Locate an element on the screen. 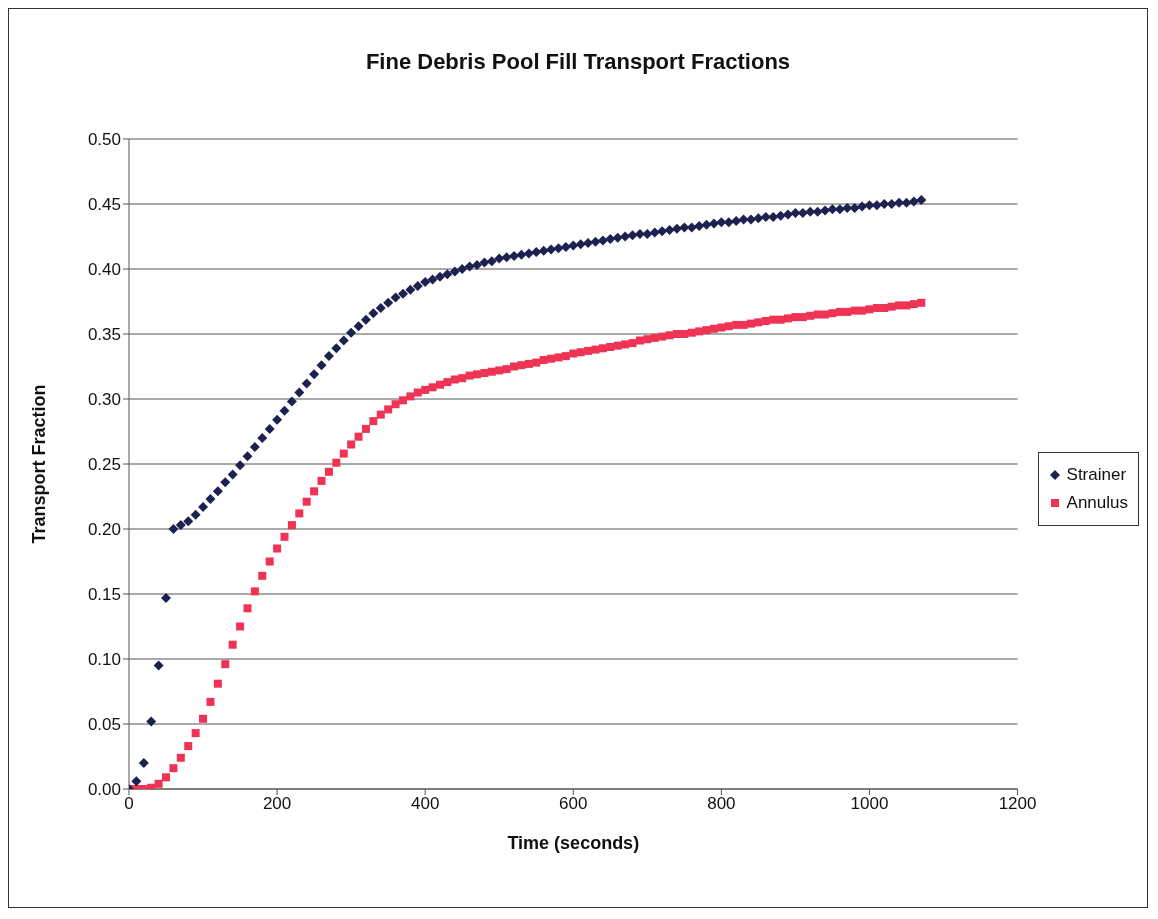 The image size is (1158, 919). legend-label: Annulus is located at coordinates (1097, 503).